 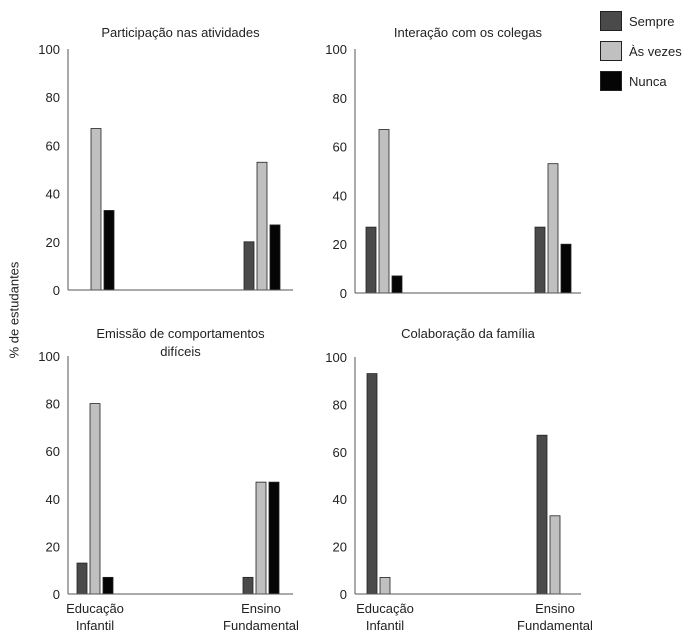 I want to click on panel3-ytick-0: 0, so click(x=56, y=594).